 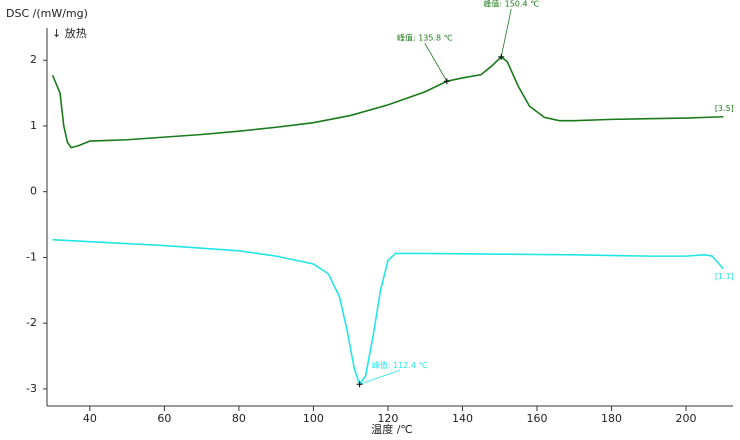 What do you see at coordinates (31, 388) in the screenshot?
I see `y-tick-label: -3` at bounding box center [31, 388].